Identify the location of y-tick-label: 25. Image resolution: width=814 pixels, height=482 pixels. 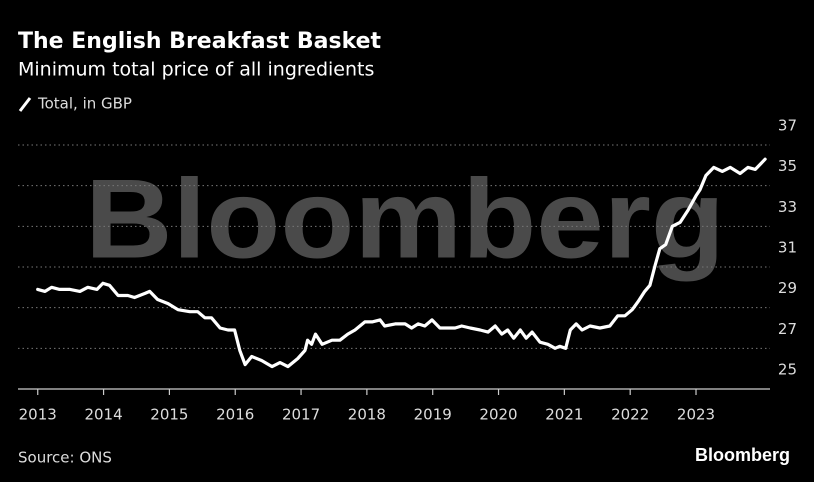
(787, 370).